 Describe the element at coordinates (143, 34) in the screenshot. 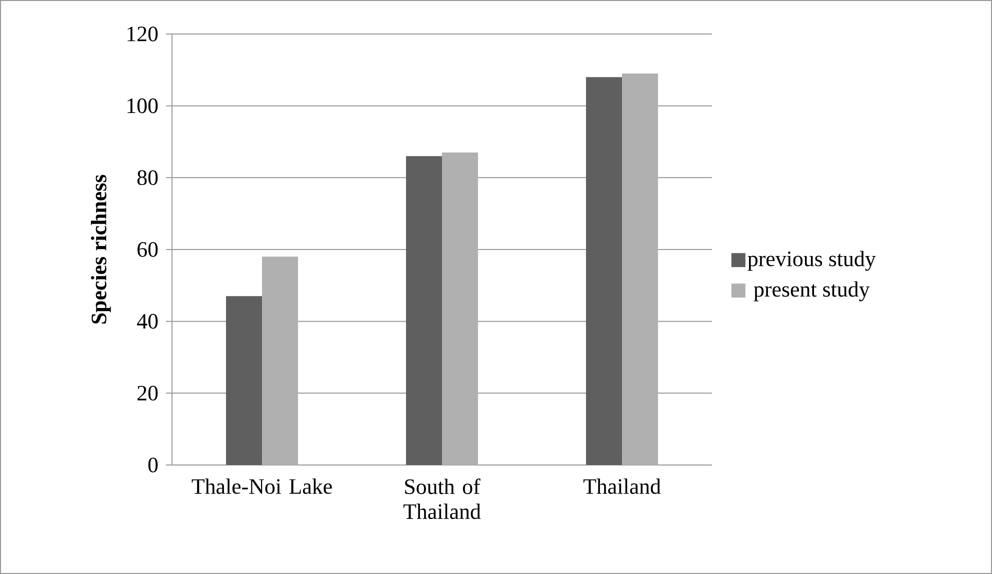

I see `y-tick-label: 120` at that location.